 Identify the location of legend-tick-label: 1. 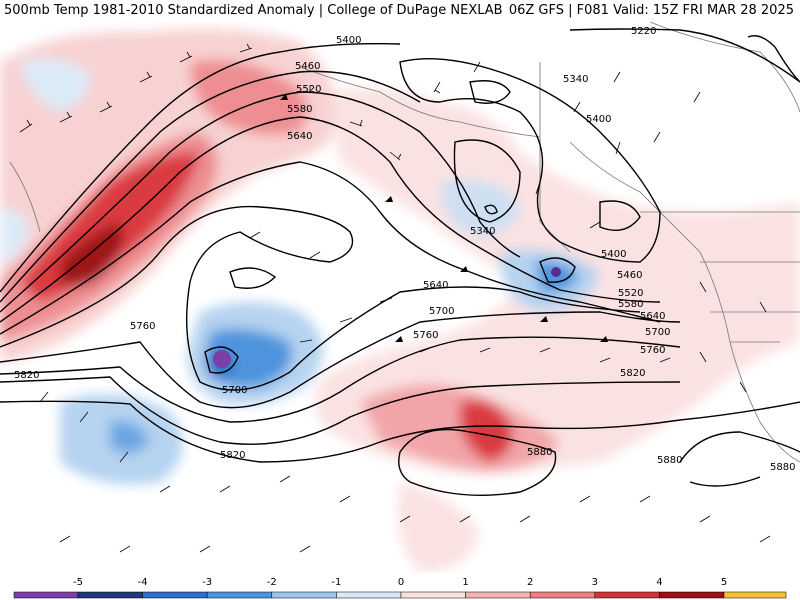
(465, 582).